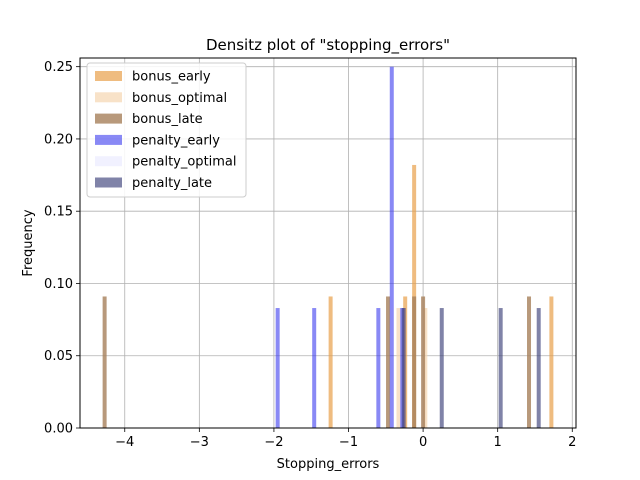  I want to click on x-tick-label: 0, so click(423, 442).